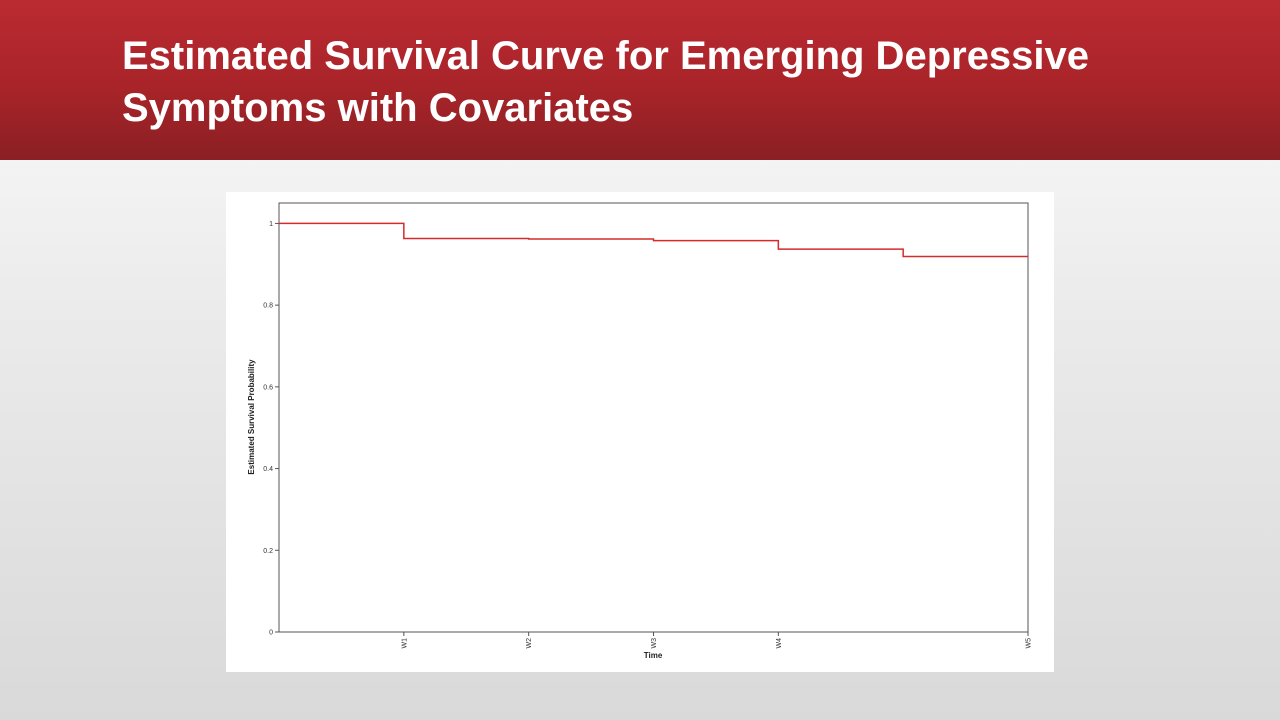 The image size is (1280, 720). Describe the element at coordinates (779, 643) in the screenshot. I see `x-tick-label: W4` at that location.